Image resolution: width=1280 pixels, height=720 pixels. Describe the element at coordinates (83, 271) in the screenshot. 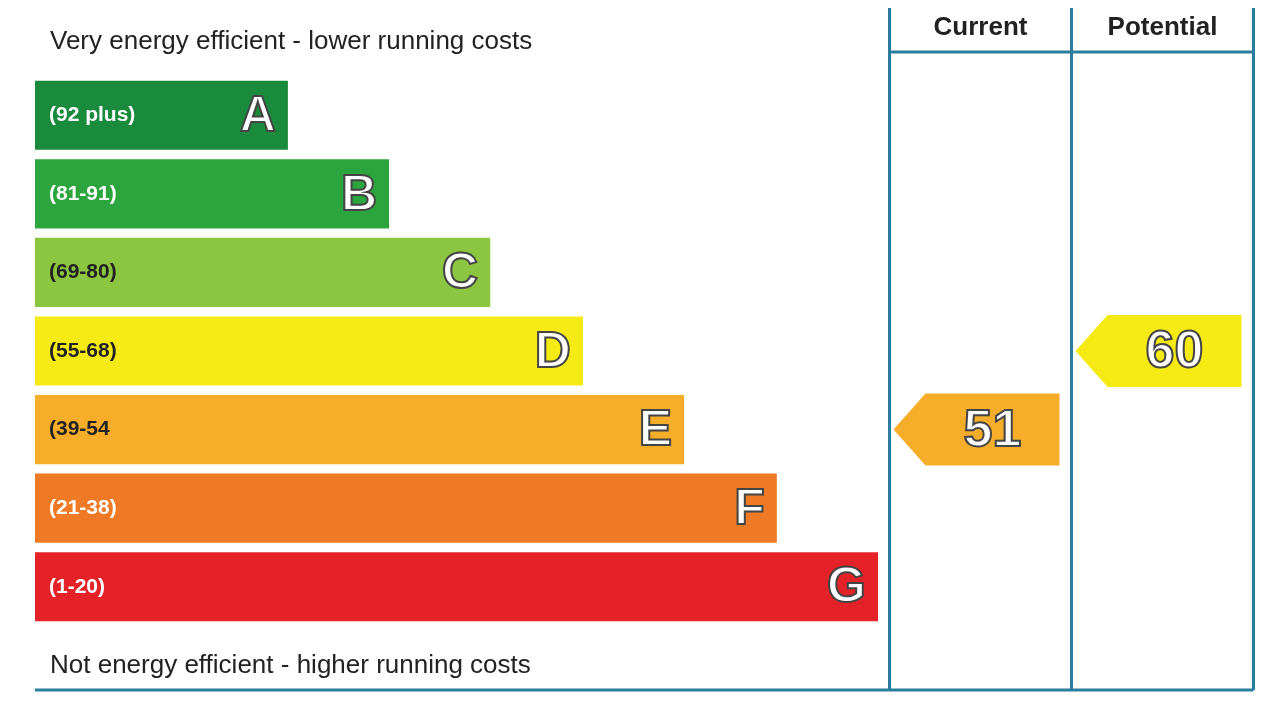

I see `annotation: (69-80)` at that location.